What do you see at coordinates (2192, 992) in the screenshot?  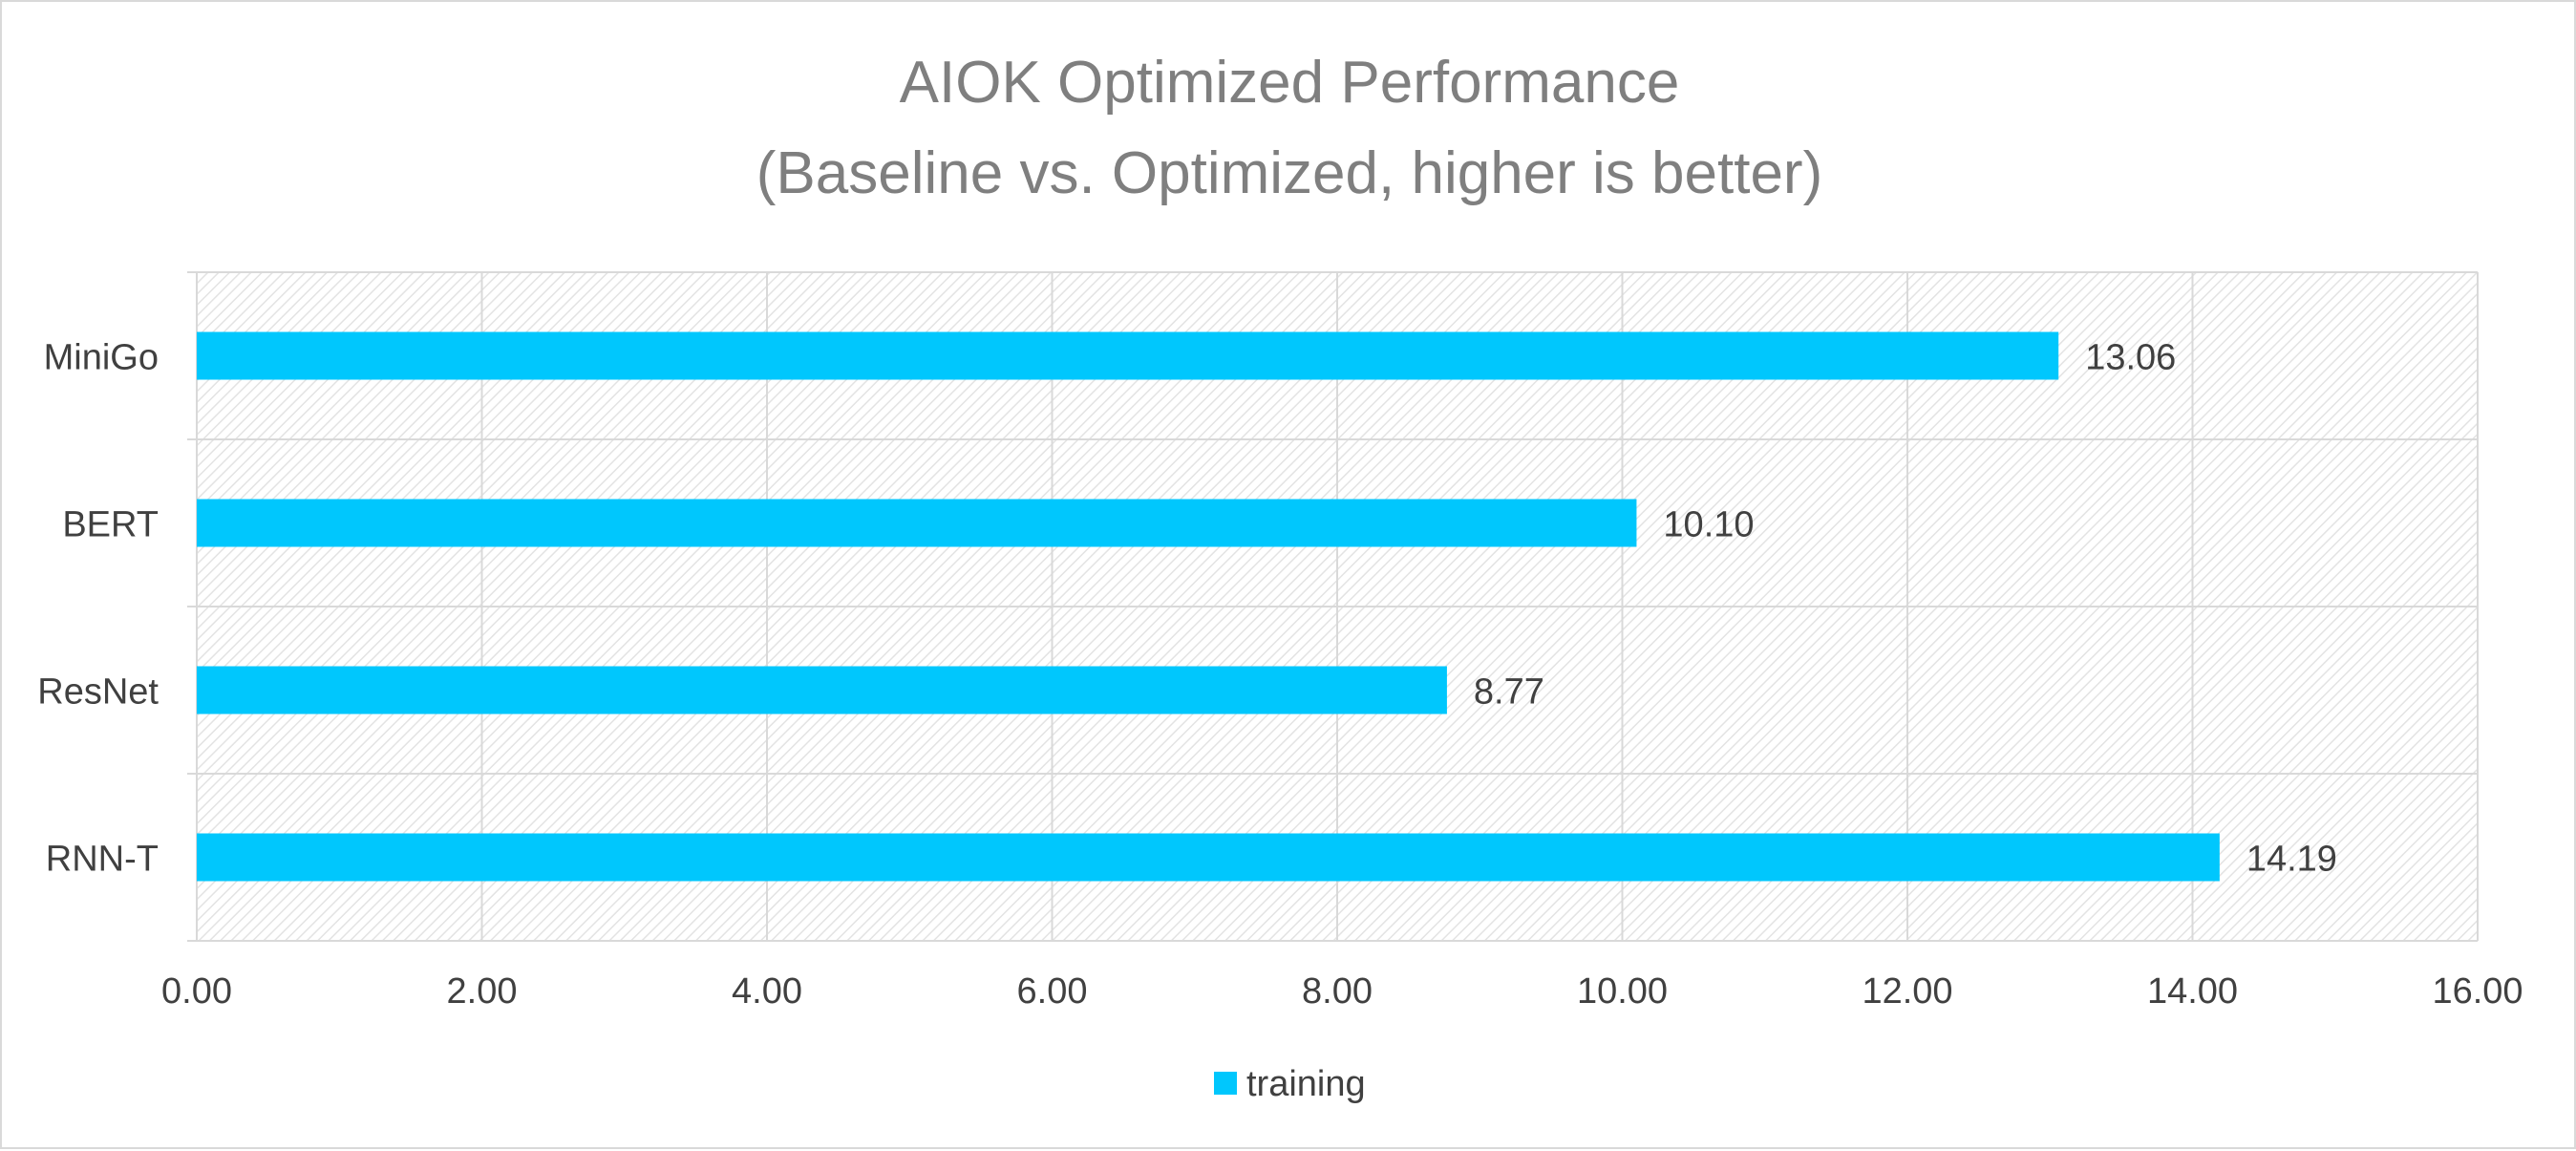 I see `x-tick-label: 14.00` at bounding box center [2192, 992].